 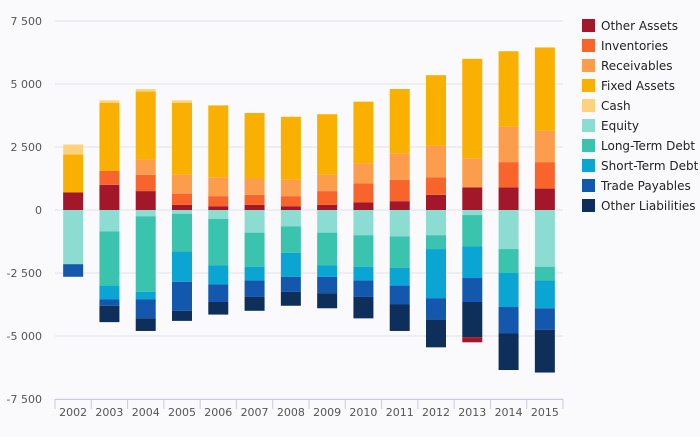 I want to click on legend-item: Trade Payables, so click(x=636, y=186).